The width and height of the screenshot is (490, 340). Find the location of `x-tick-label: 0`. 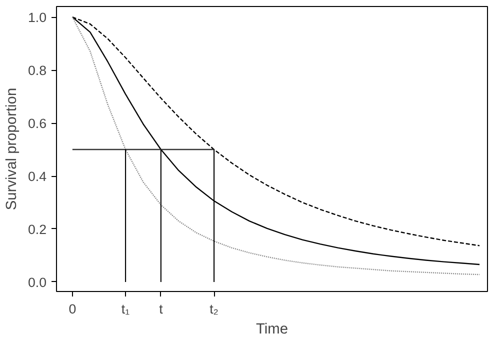

x-tick-label: 0 is located at coordinates (72, 309).